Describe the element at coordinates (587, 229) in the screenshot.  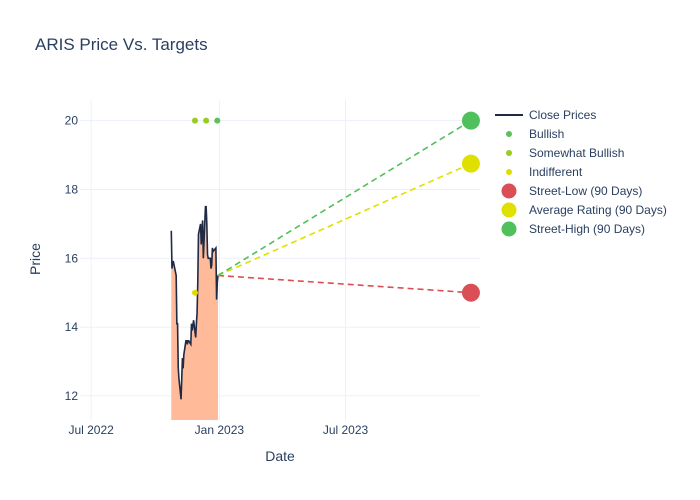
I see `legend-label: Street-High (90 Days)` at that location.